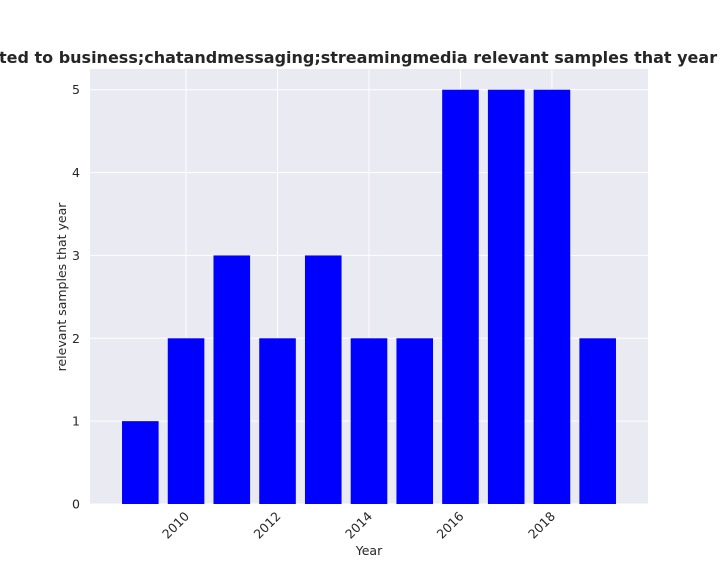 The width and height of the screenshot is (720, 576). Describe the element at coordinates (267, 525) in the screenshot. I see `x-tick-label: 2012` at that location.